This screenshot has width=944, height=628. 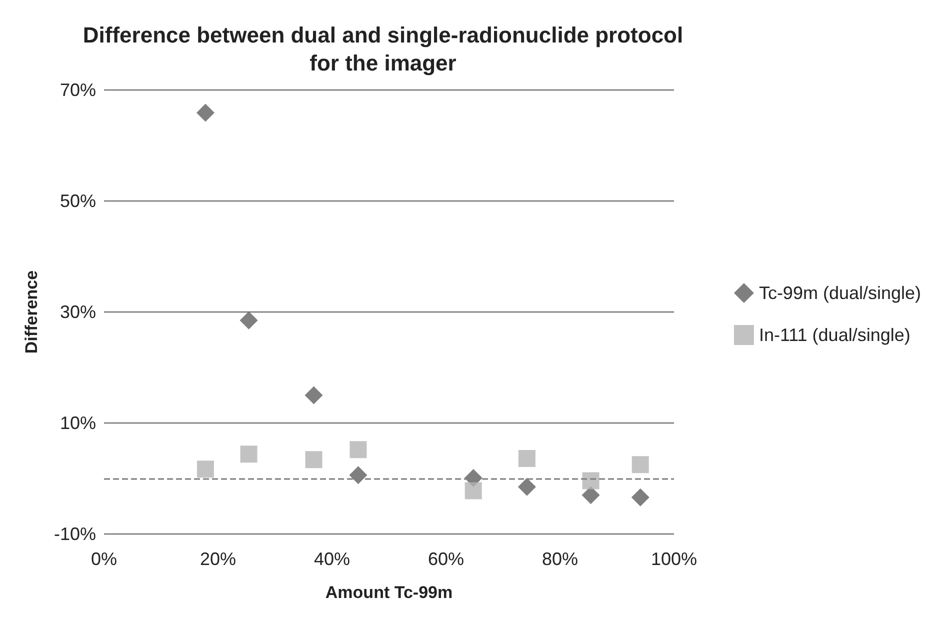 What do you see at coordinates (674, 559) in the screenshot?
I see `x-tick-label: 100%` at bounding box center [674, 559].